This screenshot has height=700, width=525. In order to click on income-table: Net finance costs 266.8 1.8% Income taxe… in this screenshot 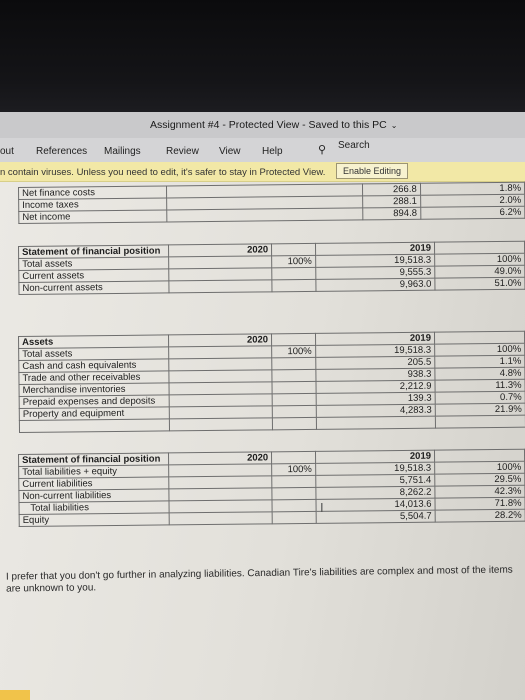, I will do `click(271, 203)`.